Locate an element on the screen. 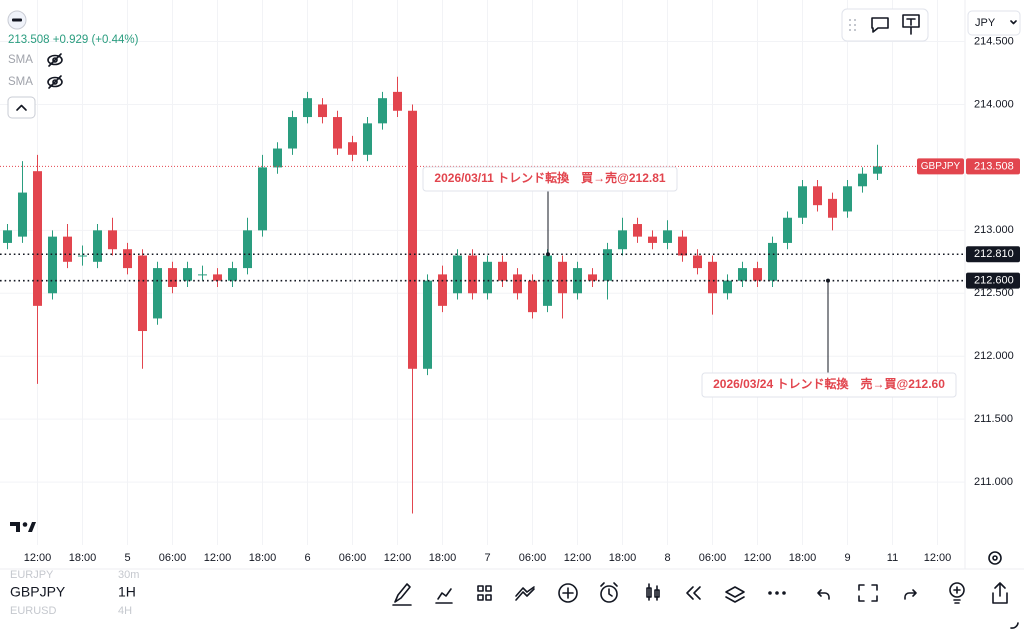 This screenshot has height=637, width=1024. drag-handle is located at coordinates (852, 25).